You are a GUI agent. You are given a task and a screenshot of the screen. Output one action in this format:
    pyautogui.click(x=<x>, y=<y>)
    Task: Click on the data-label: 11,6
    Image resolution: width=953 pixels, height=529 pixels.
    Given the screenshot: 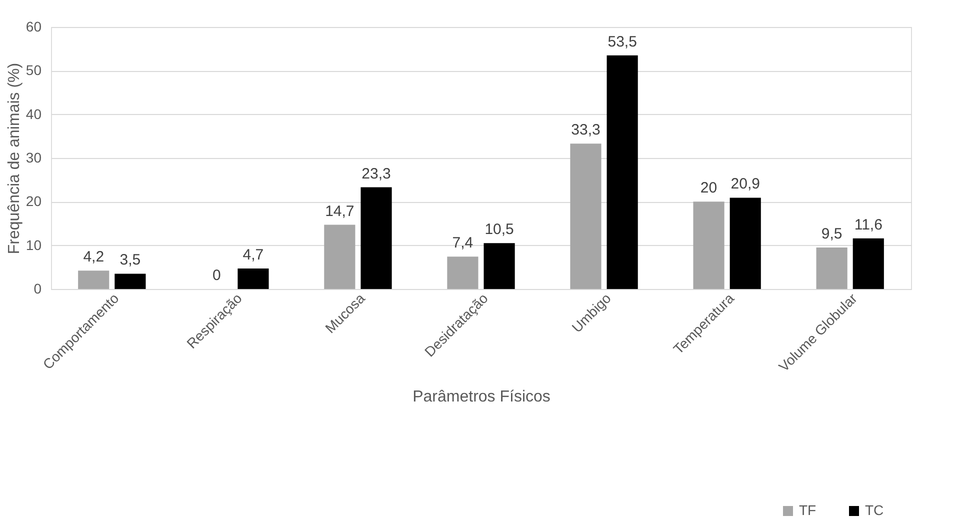 What is the action you would take?
    pyautogui.click(x=868, y=225)
    